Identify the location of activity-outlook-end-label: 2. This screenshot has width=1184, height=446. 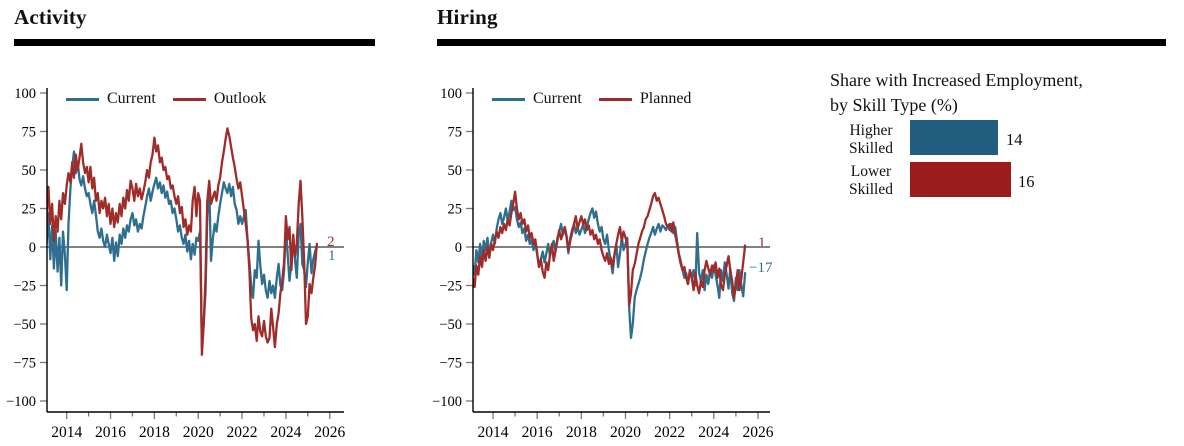
(331, 242).